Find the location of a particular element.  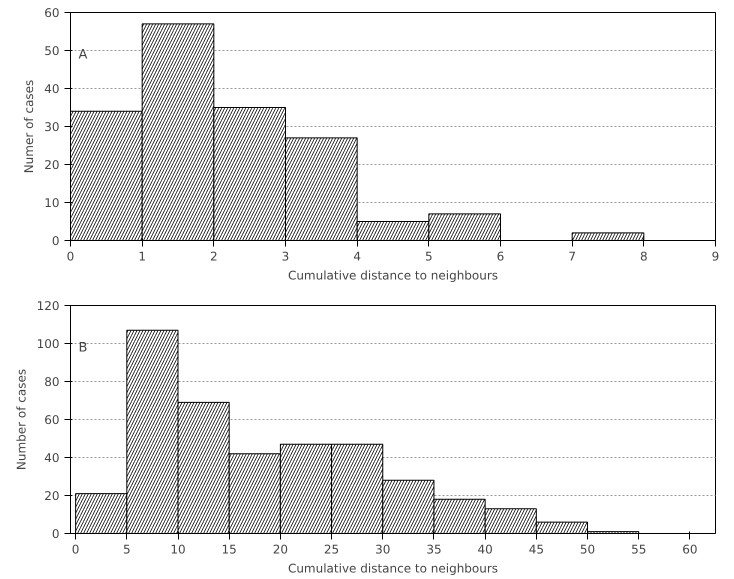

x-tick-label: 60 is located at coordinates (690, 549).